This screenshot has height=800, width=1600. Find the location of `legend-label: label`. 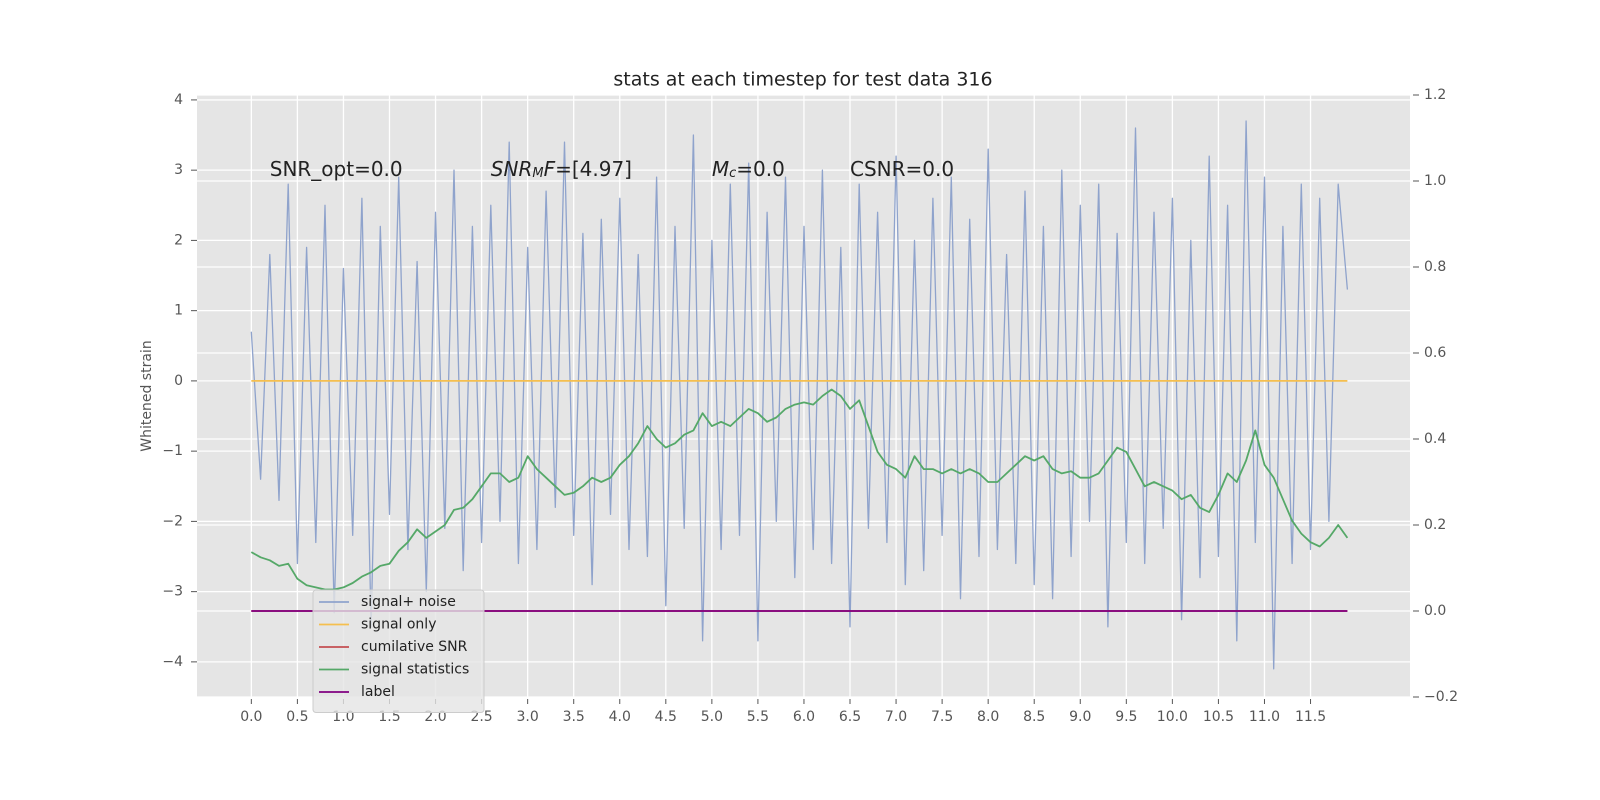

legend-label: label is located at coordinates (378, 692).